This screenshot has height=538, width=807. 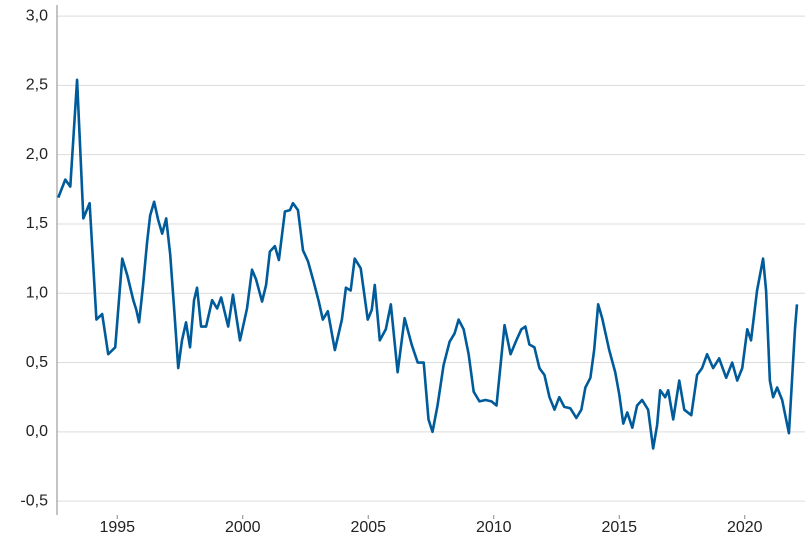 What do you see at coordinates (37, 85) in the screenshot?
I see `y-tick-label: 2,5` at bounding box center [37, 85].